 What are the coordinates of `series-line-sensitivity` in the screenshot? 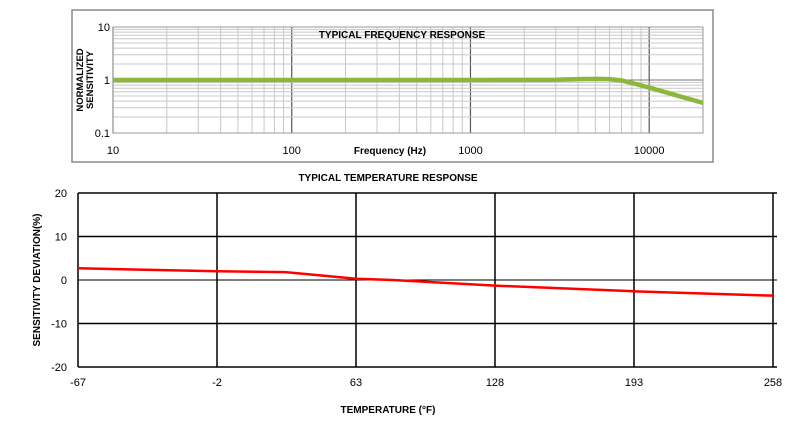 It's located at (408, 91).